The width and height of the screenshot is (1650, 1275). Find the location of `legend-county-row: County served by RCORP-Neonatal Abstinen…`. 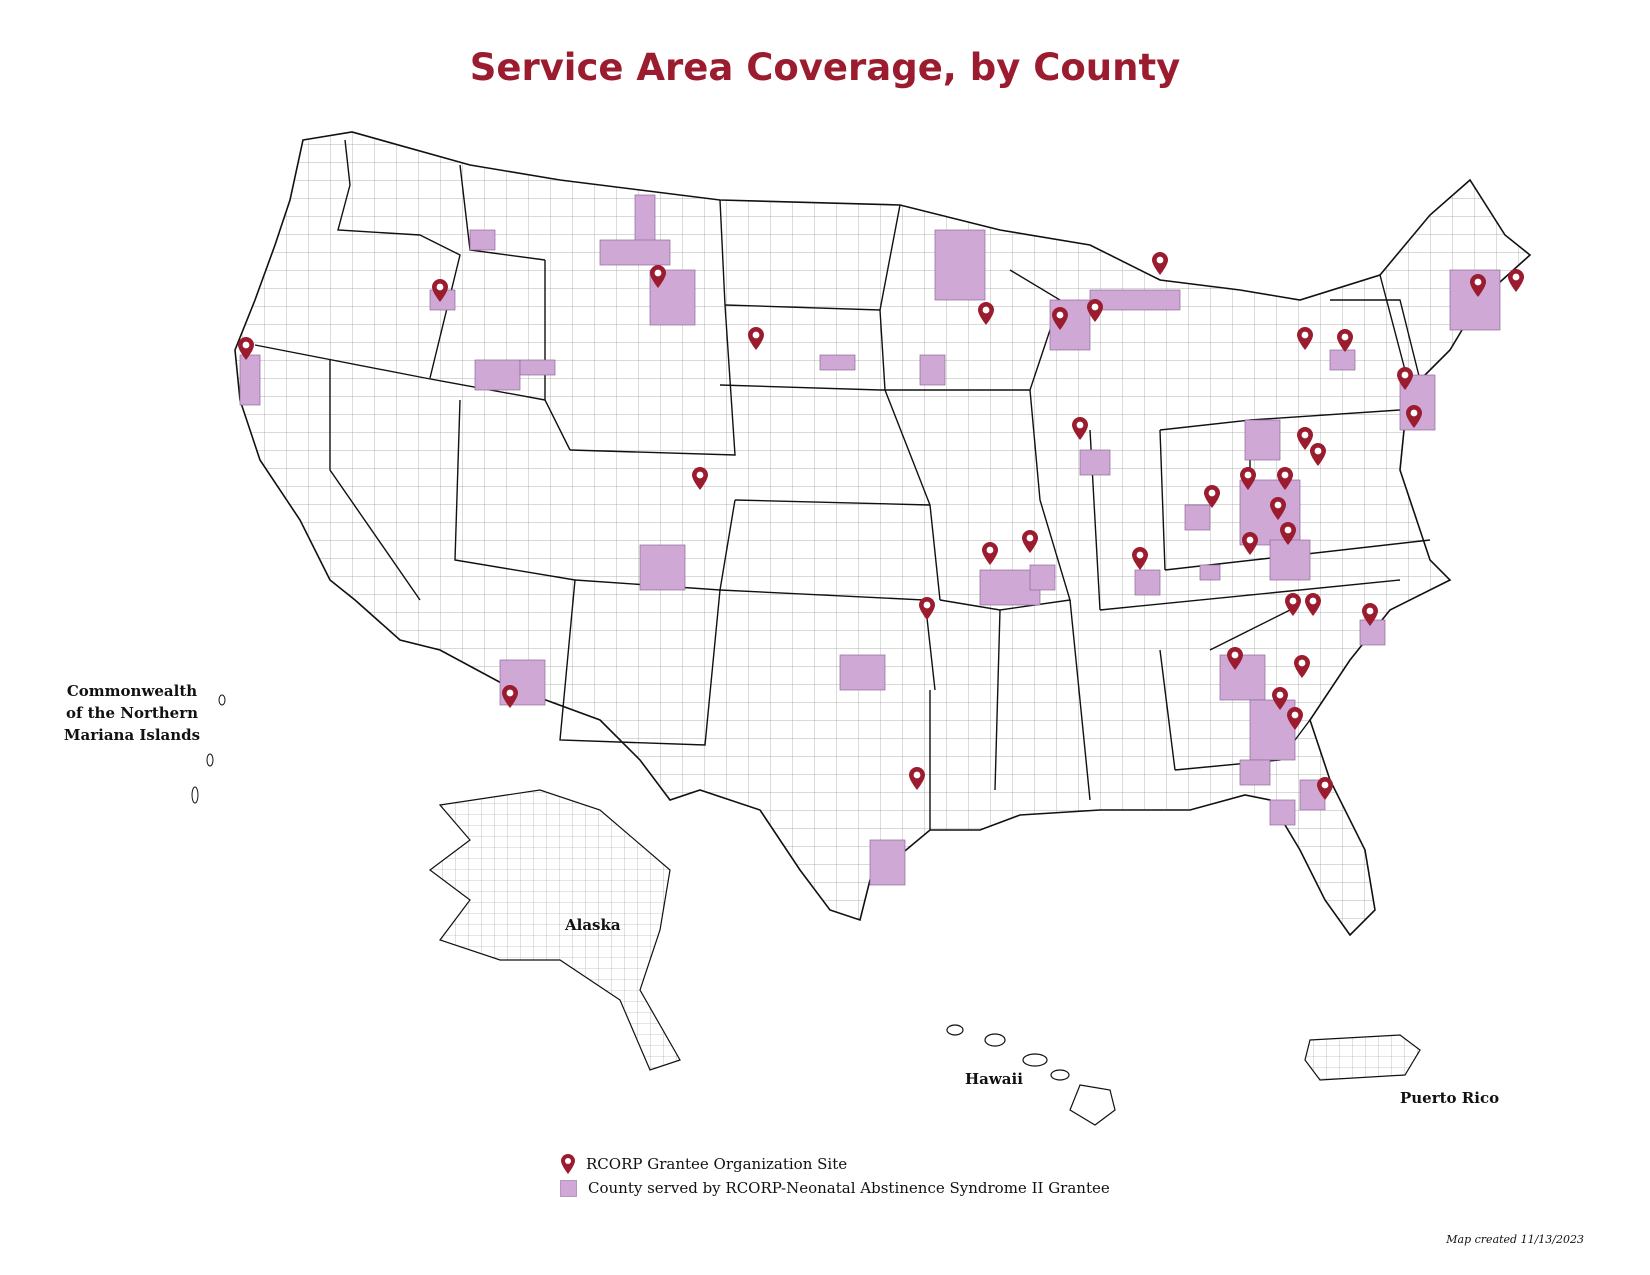

legend-county-row: County served by RCORP-Neonatal Abstinen… is located at coordinates (835, 1188).